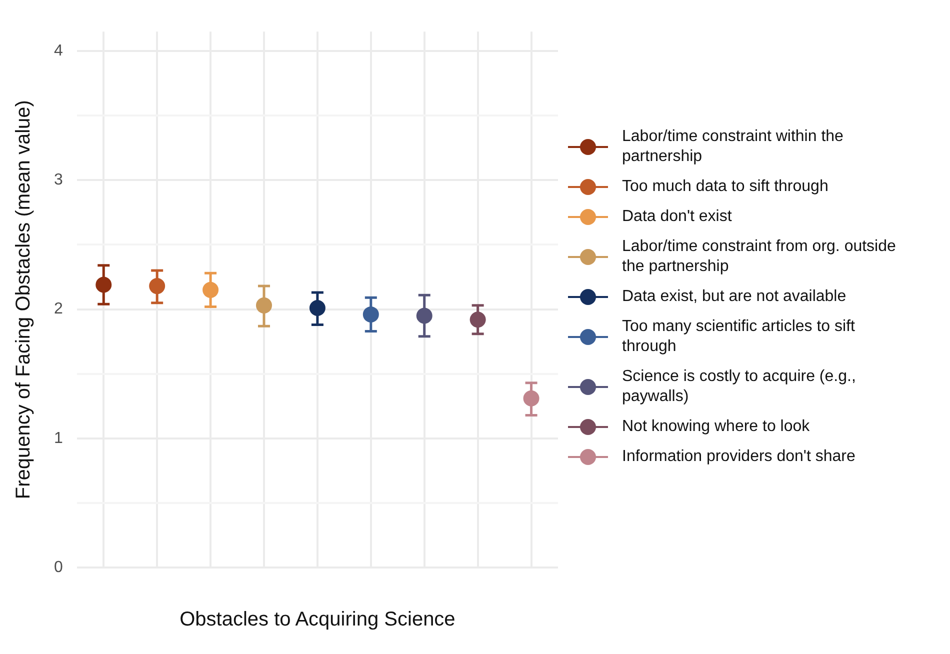 This screenshot has height=654, width=950. What do you see at coordinates (58, 180) in the screenshot?
I see `y-tick-label: 3` at bounding box center [58, 180].